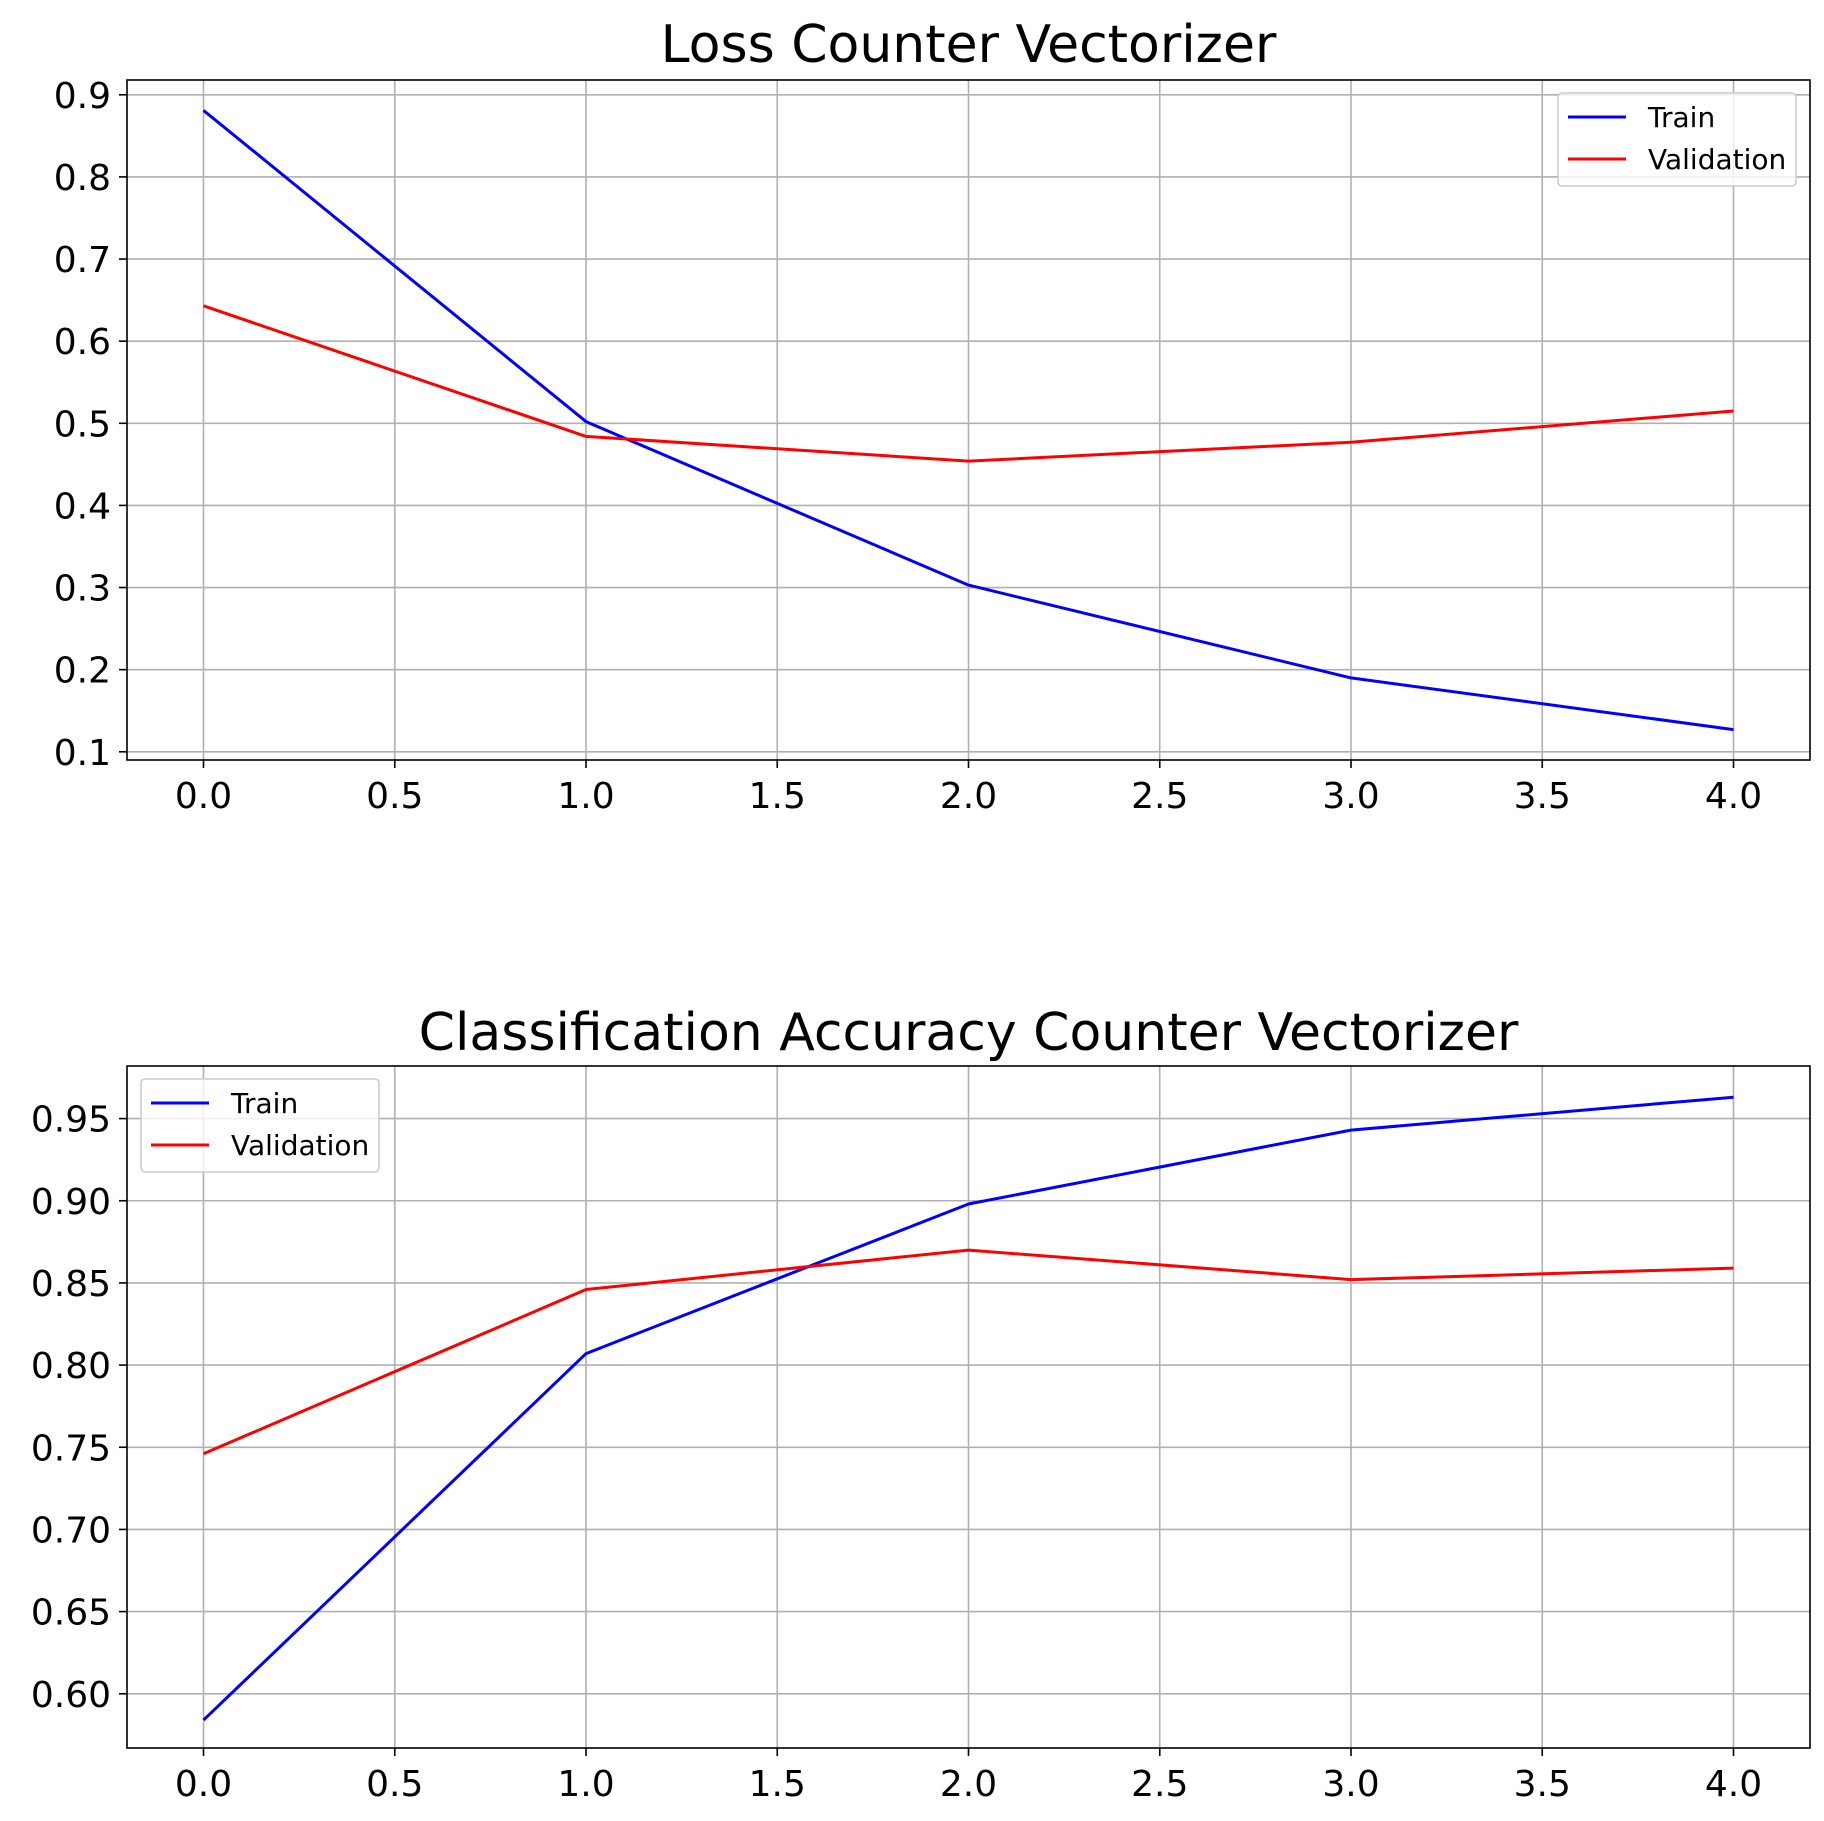  What do you see at coordinates (1717, 159) in the screenshot?
I see `loss-legend-label-validation: Validation` at bounding box center [1717, 159].